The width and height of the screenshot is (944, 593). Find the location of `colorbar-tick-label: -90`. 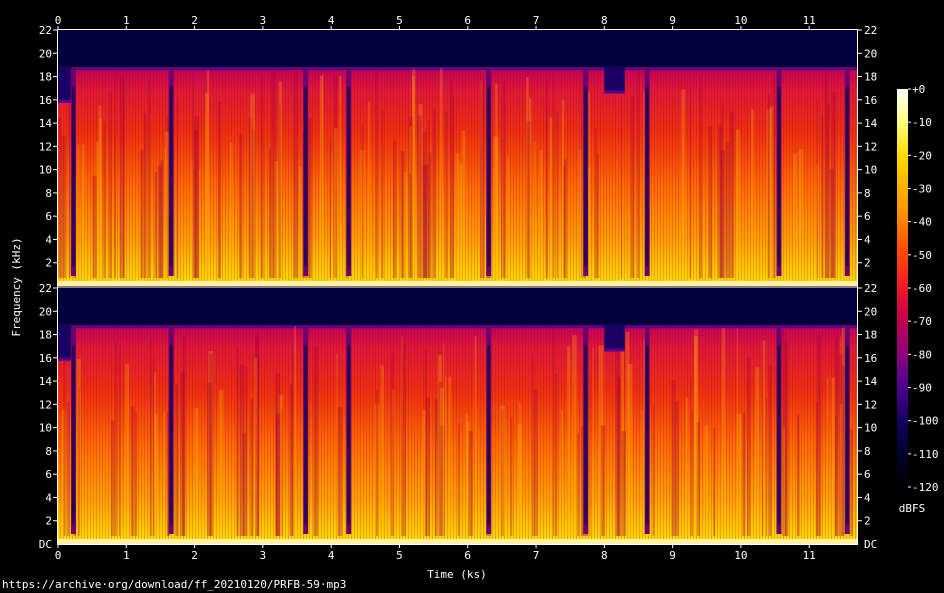

colorbar-tick-label: -90 is located at coordinates (922, 388).